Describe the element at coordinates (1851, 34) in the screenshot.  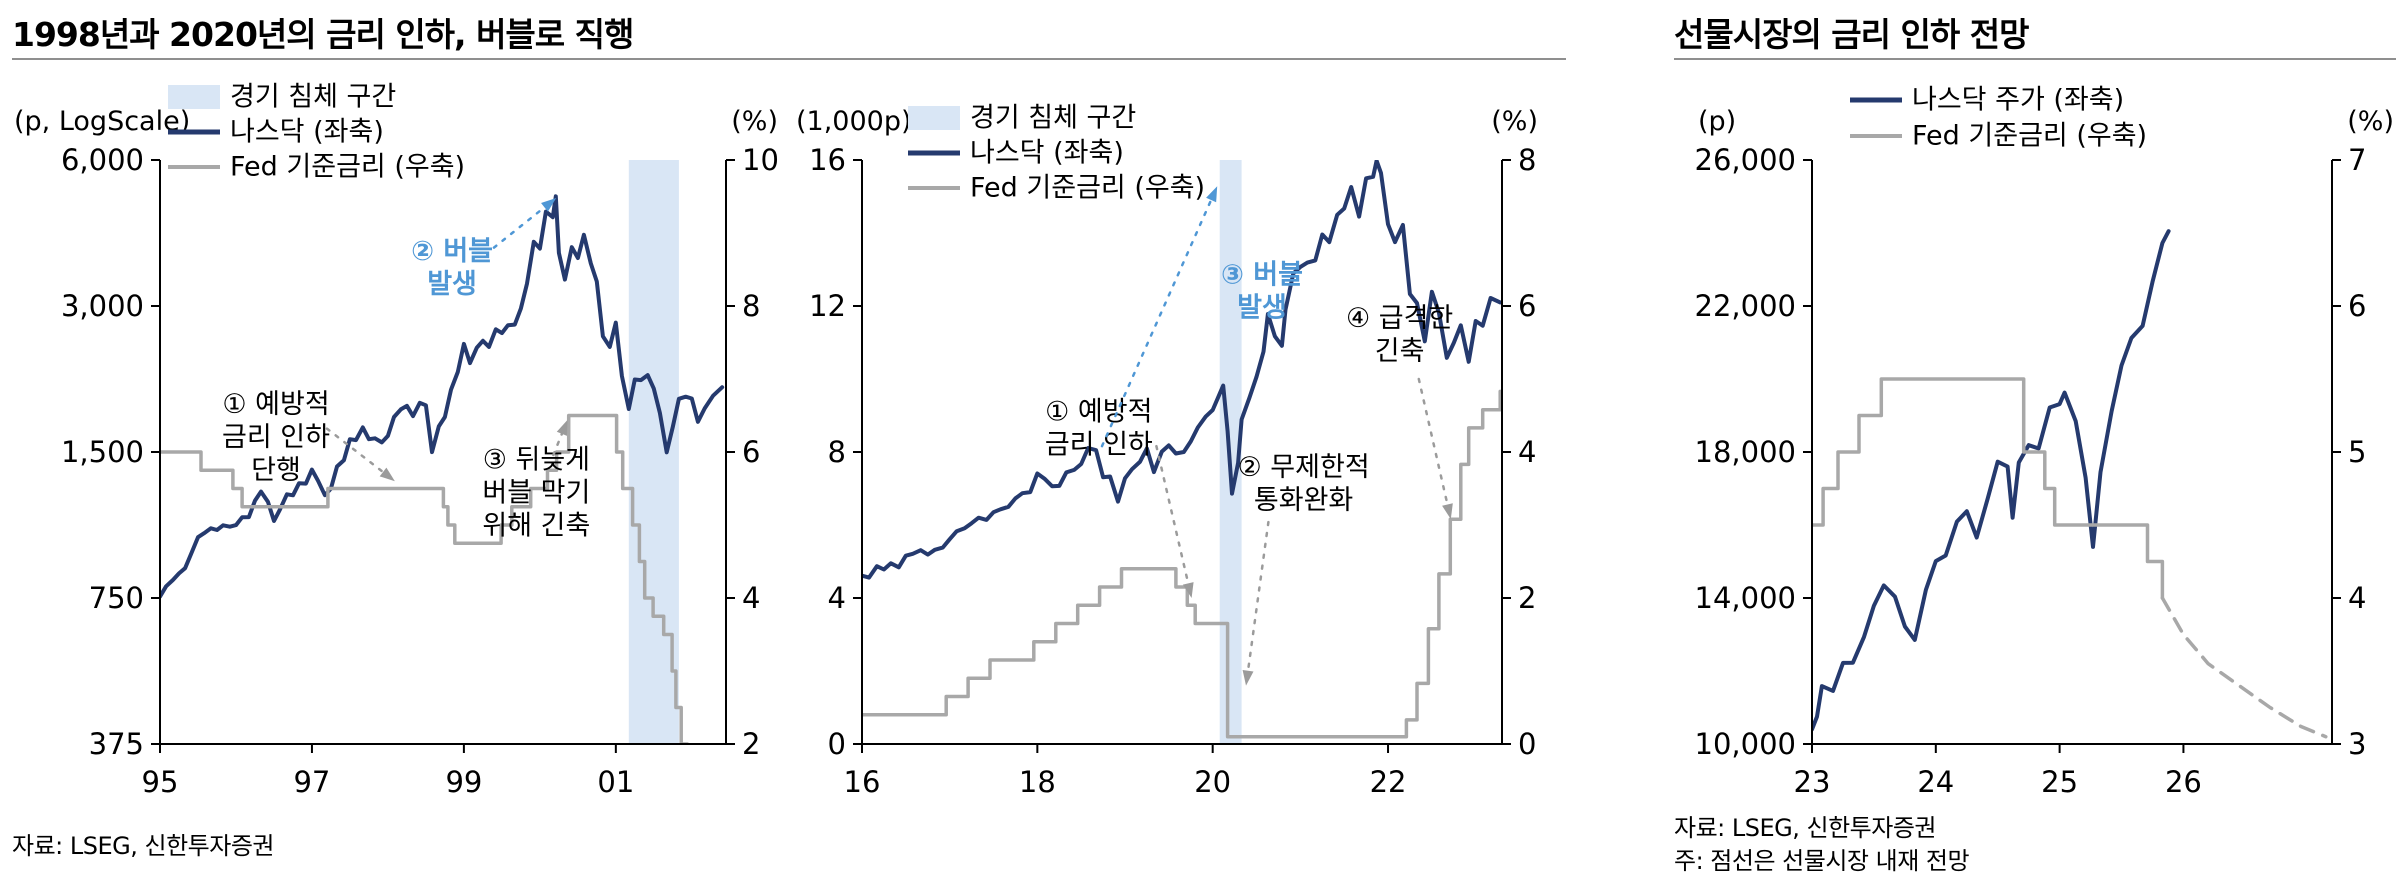
I see `page-title-right: 선물시장의 금리 인하 전망` at that location.